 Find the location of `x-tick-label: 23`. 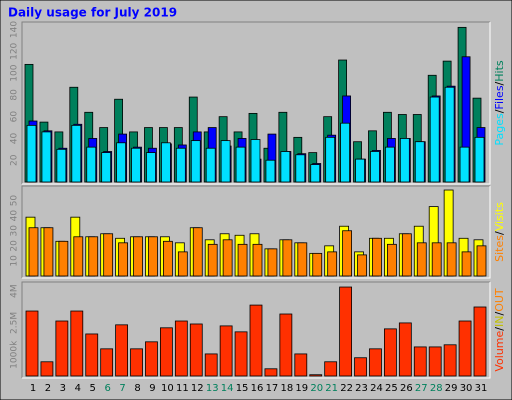

x-tick-label: 23 is located at coordinates (361, 388).